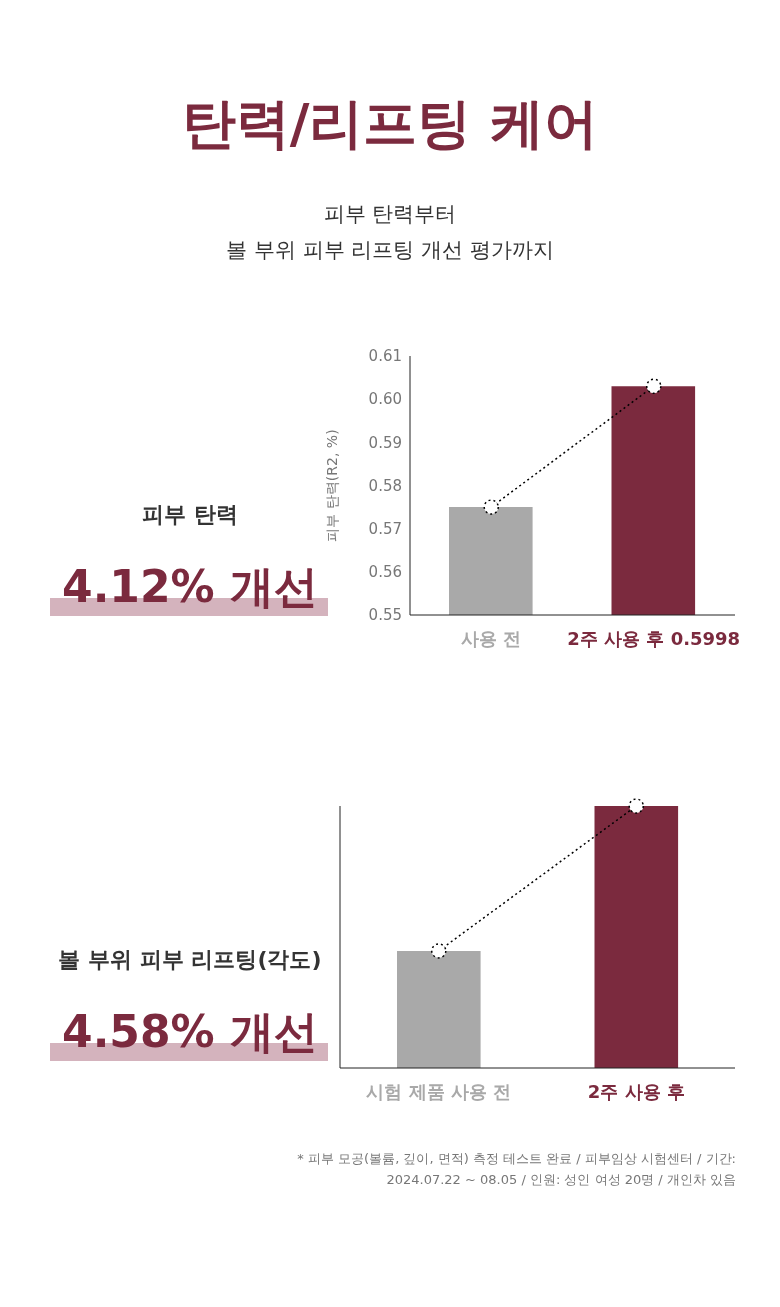 This screenshot has height=1307, width=780. I want to click on chart-subtitle: 피부 탄력부터 볼 부위 피부 리프팅 개선 평가까지, so click(390, 232).